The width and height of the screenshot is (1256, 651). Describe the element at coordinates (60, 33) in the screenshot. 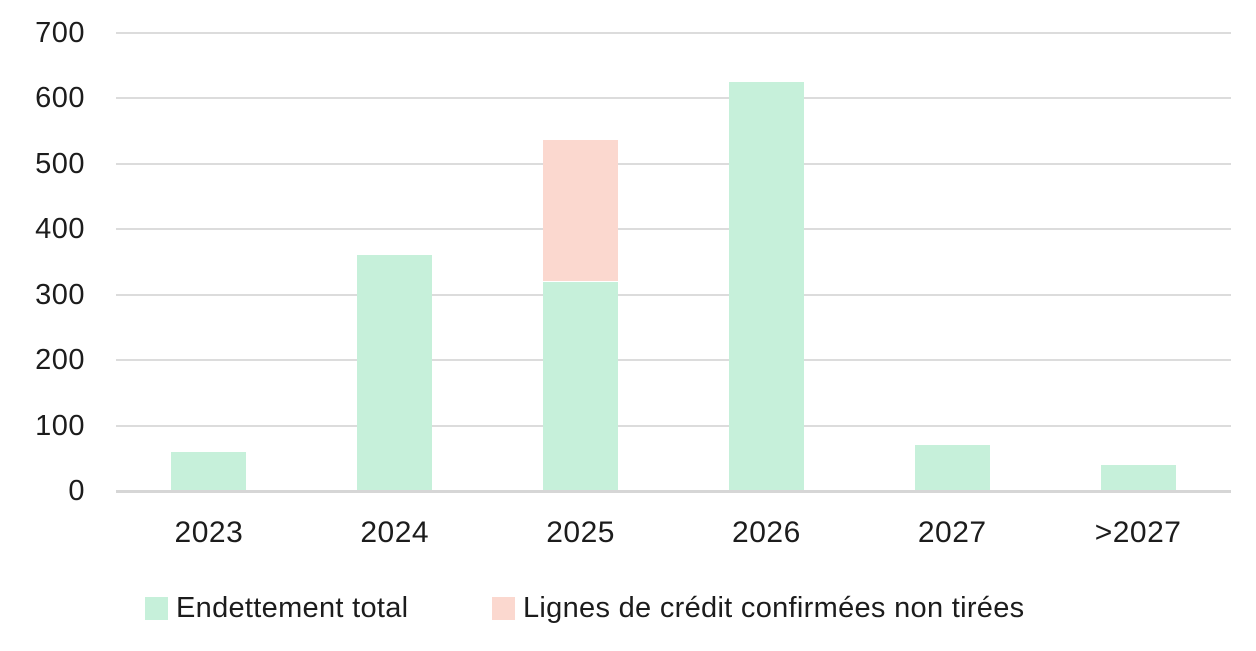

I see `y-tick-label-700: 700` at that location.